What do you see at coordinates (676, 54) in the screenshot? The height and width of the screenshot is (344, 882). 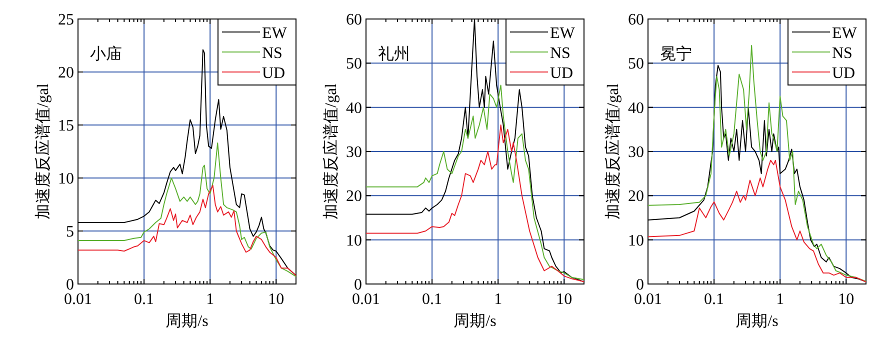 I see `text: 冕宁` at bounding box center [676, 54].